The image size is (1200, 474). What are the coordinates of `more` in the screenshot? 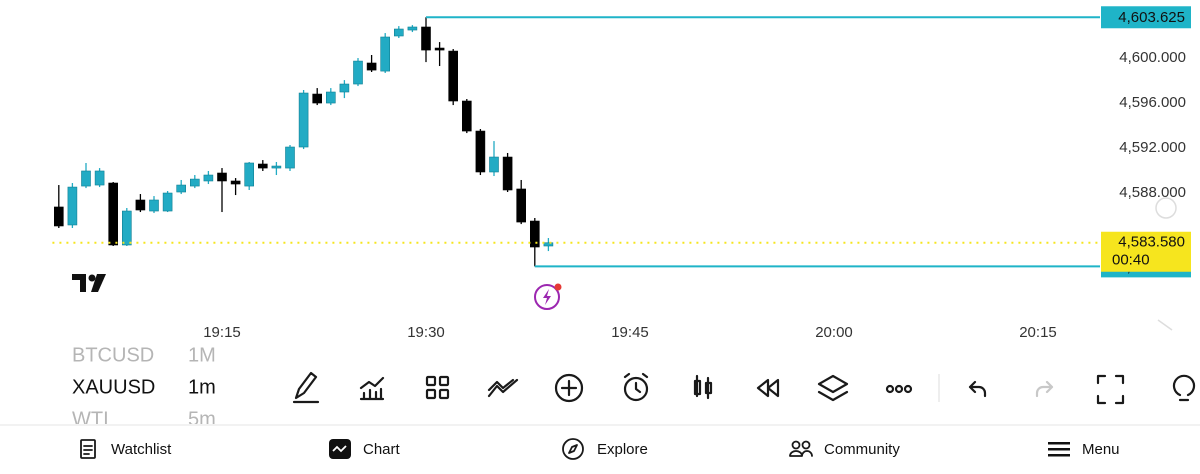 It's located at (899, 389).